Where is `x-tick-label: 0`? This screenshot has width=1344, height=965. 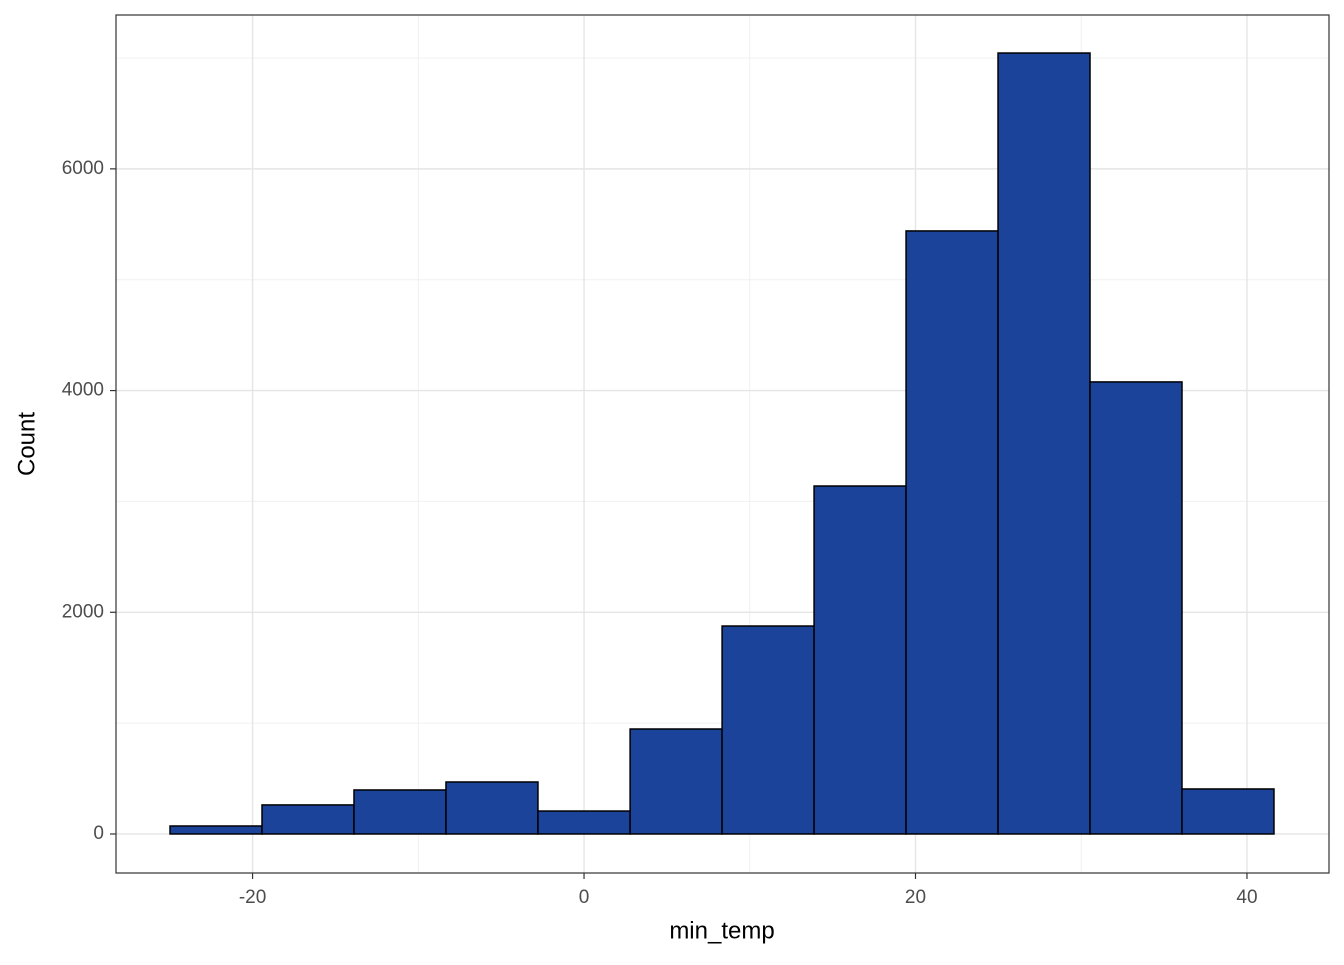
x-tick-label: 0 is located at coordinates (584, 897).